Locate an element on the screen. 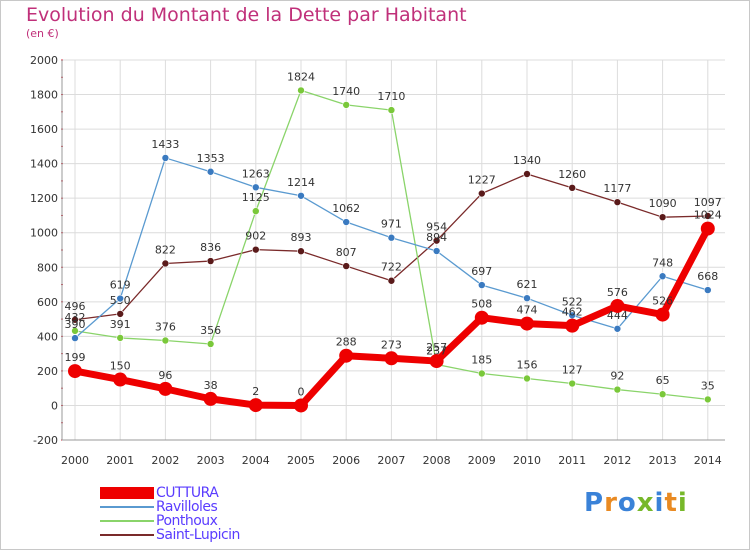 The image size is (750, 550). legend-swatch-ponthoux is located at coordinates (127, 521).